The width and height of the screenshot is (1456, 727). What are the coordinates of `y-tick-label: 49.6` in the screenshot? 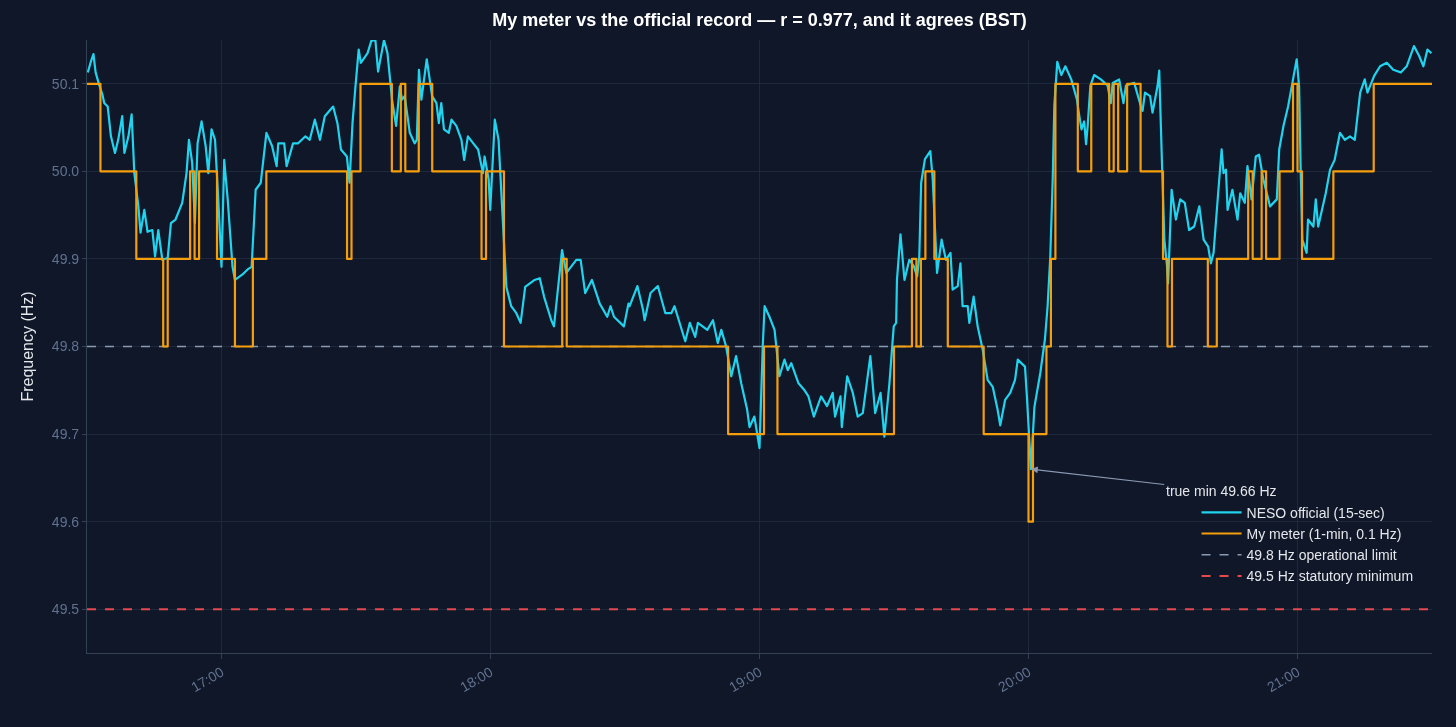 It's located at (65, 521).